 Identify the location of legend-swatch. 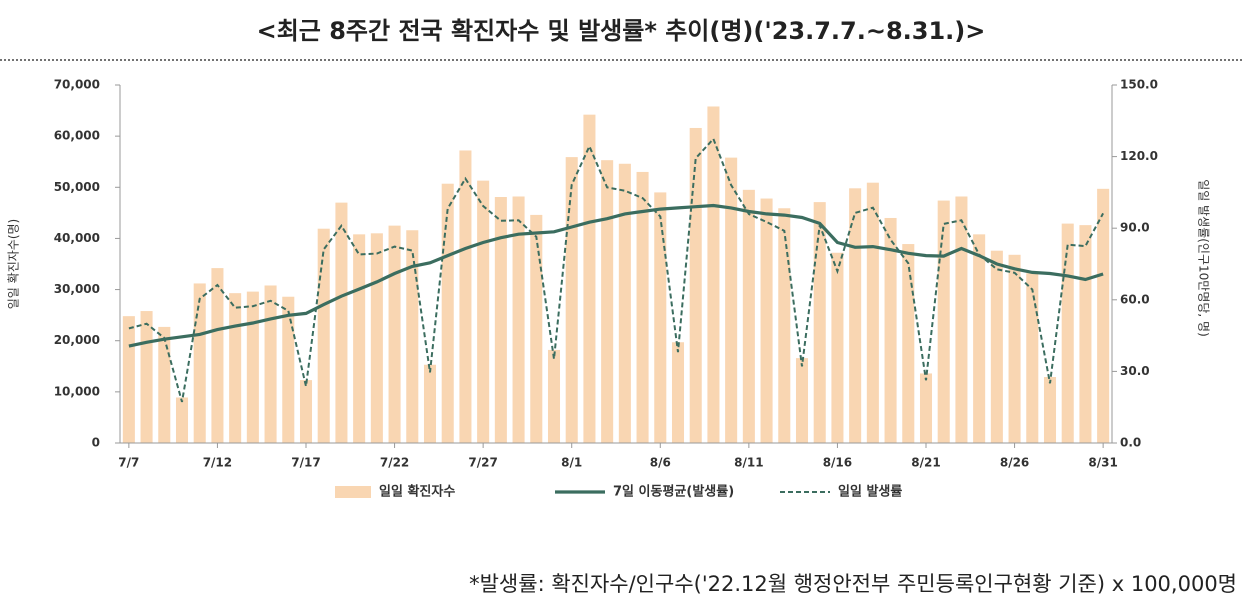
(353, 492).